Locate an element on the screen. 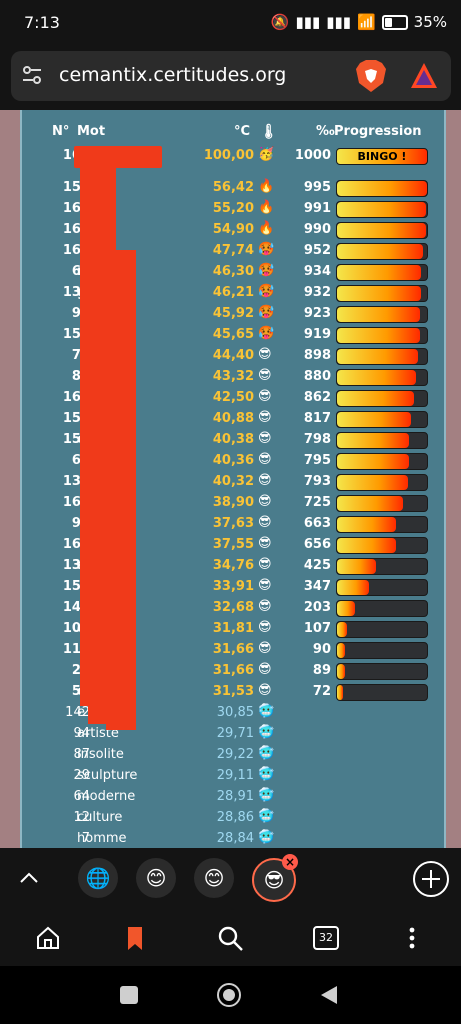 The height and width of the screenshot is (1024, 461). guess-word: e is located at coordinates (81, 712).